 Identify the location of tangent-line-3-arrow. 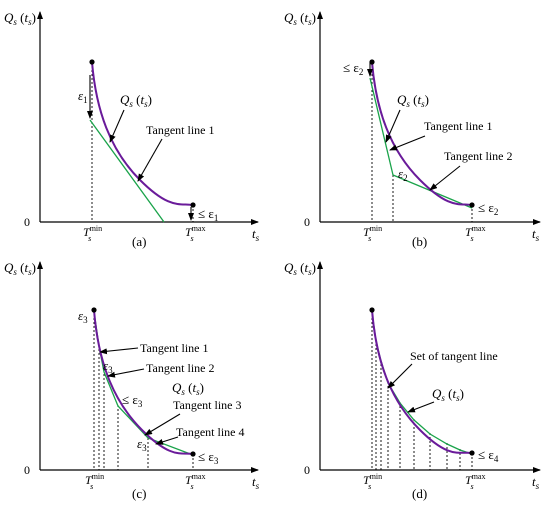
(162, 424).